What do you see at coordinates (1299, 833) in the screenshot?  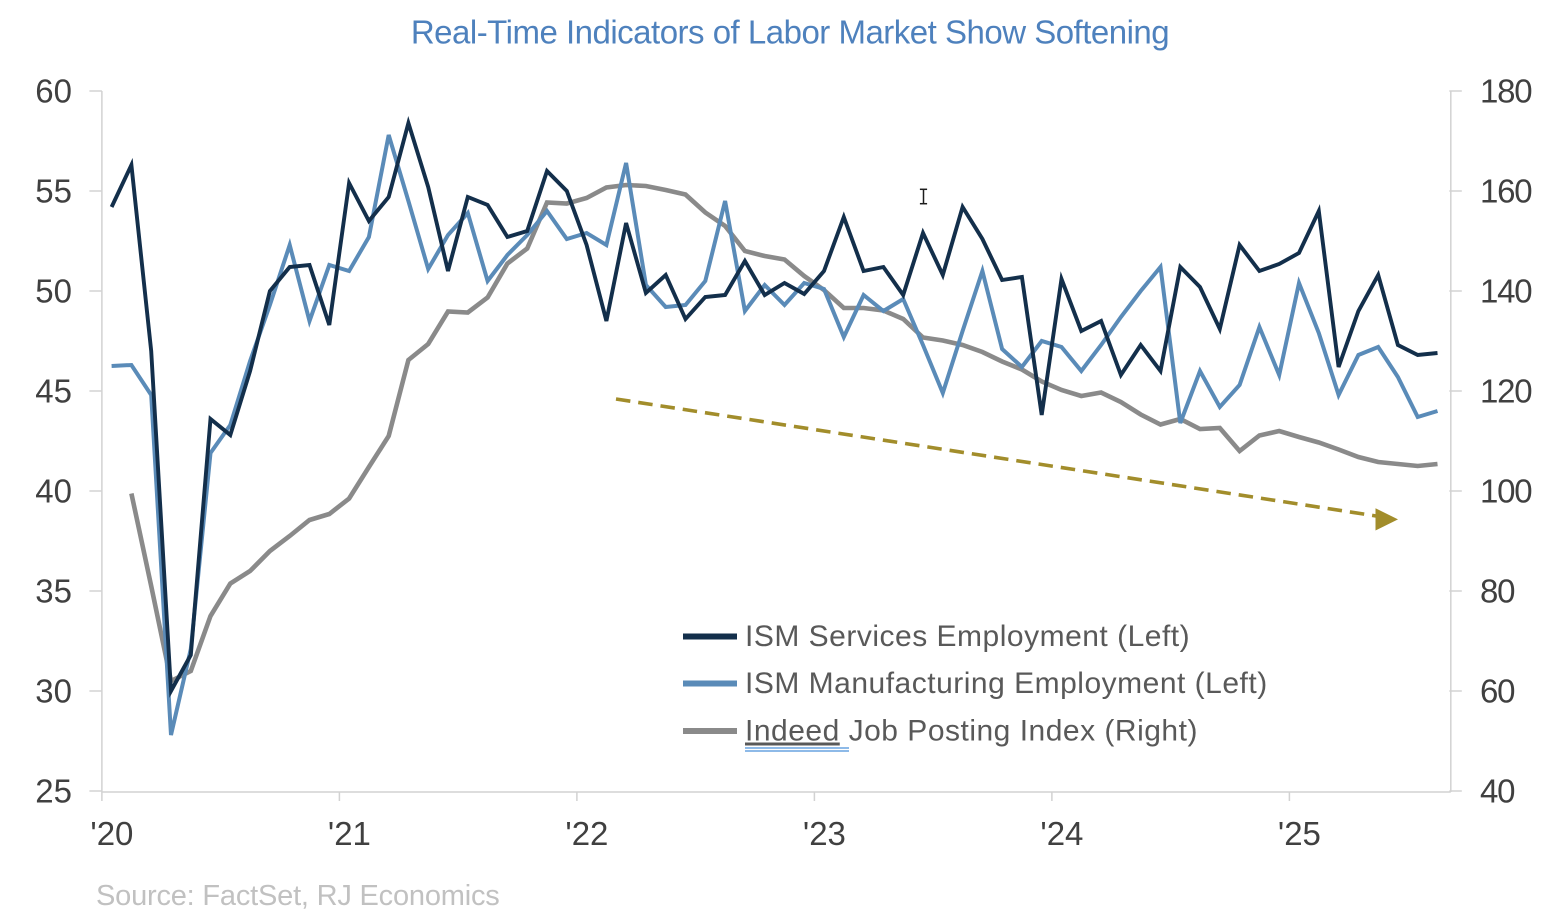 I see `svg-text: '25` at bounding box center [1299, 833].